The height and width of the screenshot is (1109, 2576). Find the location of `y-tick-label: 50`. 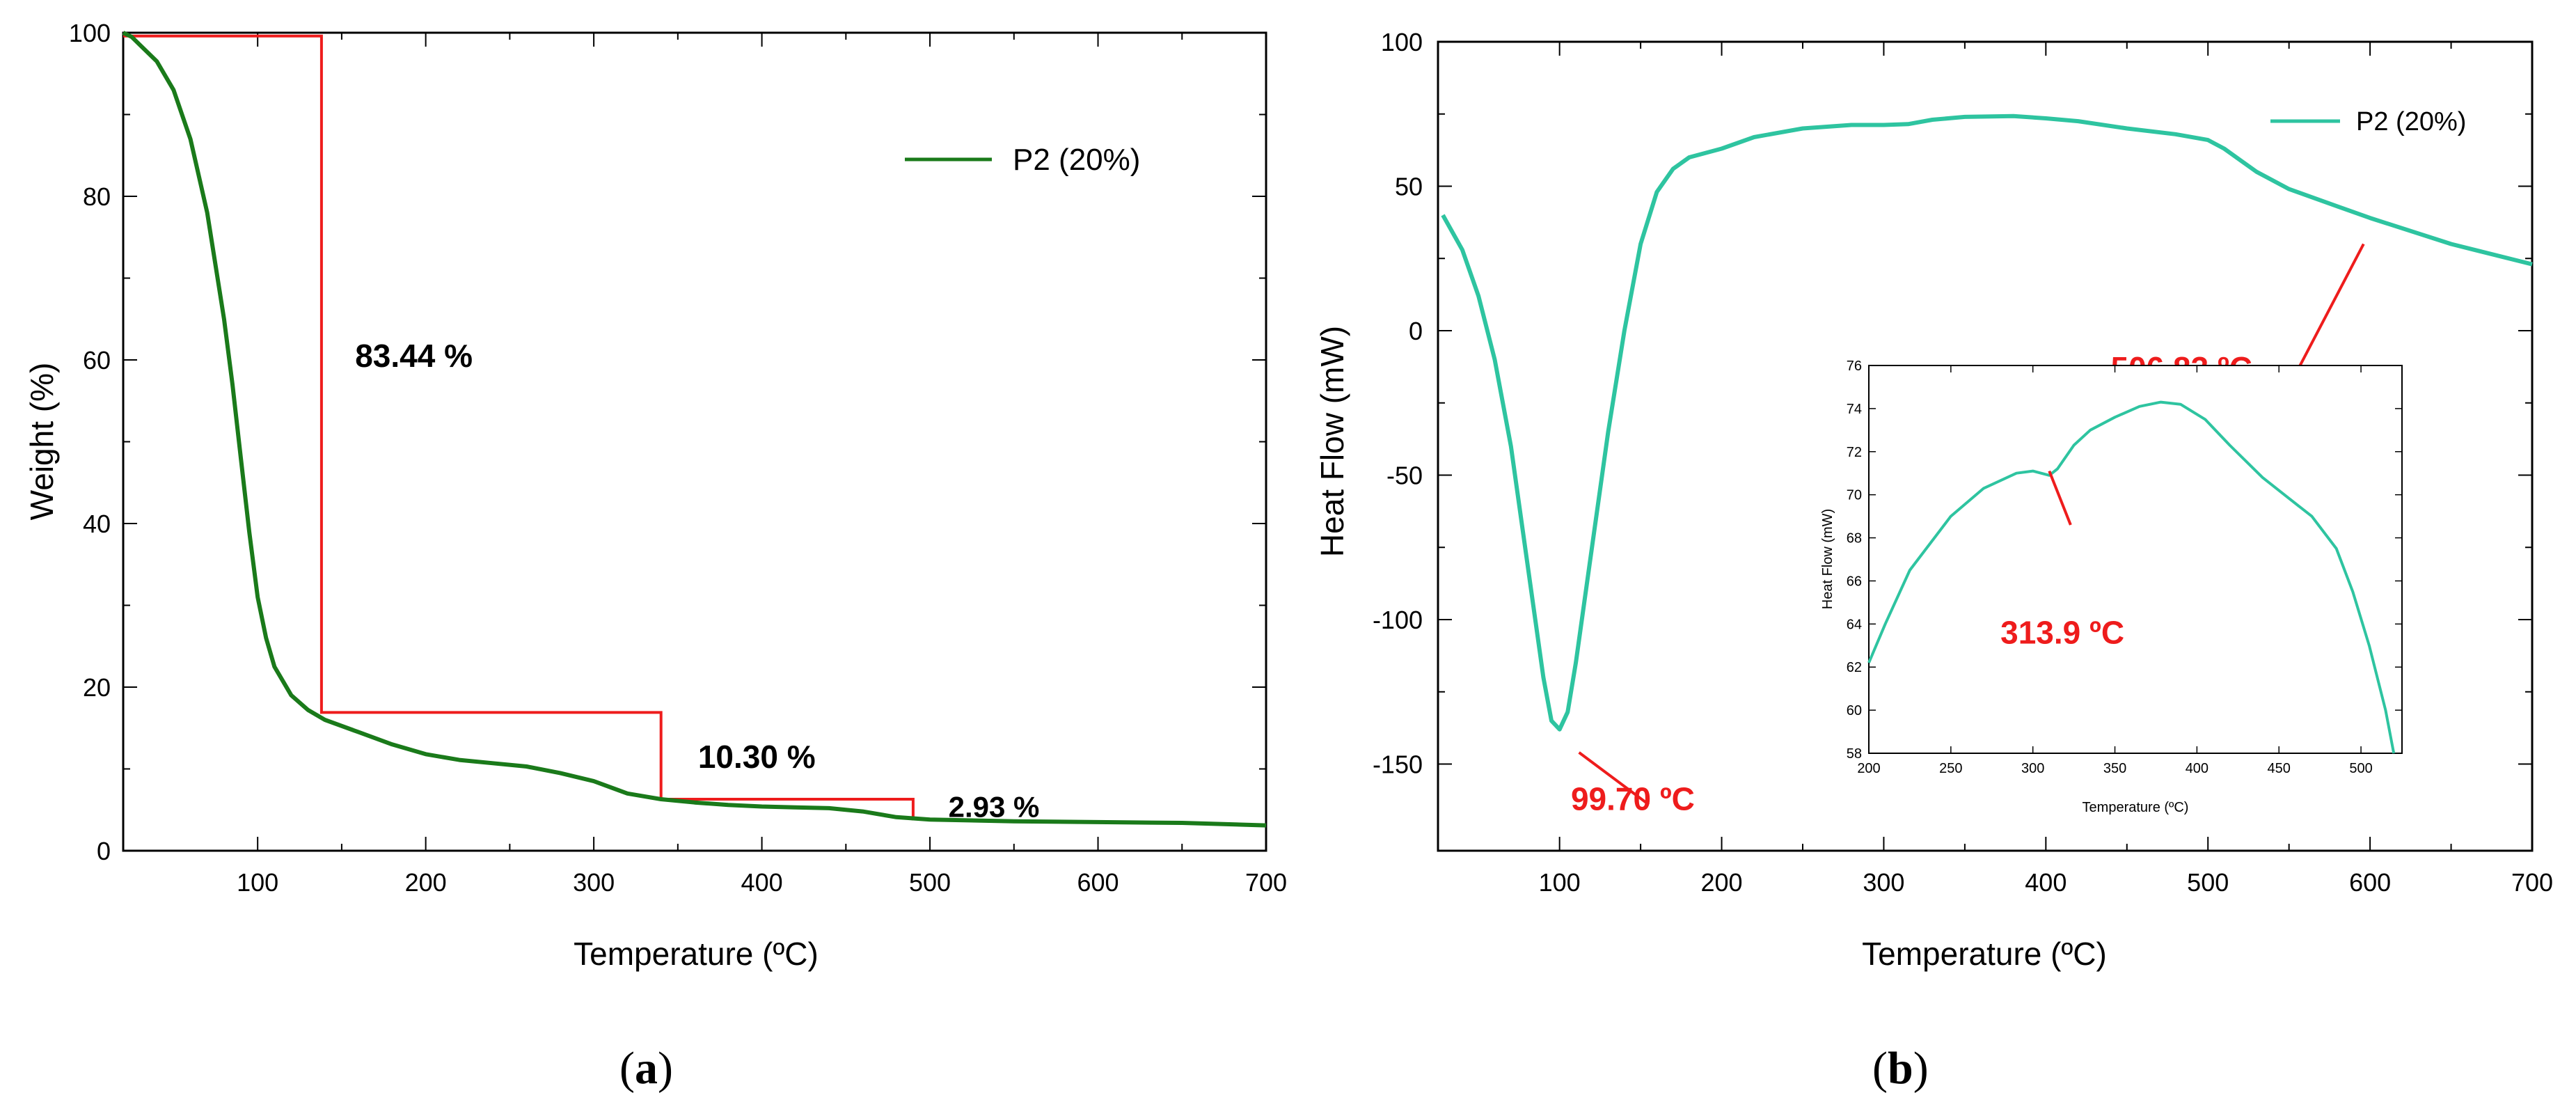

y-tick-label: 50 is located at coordinates (1409, 187).